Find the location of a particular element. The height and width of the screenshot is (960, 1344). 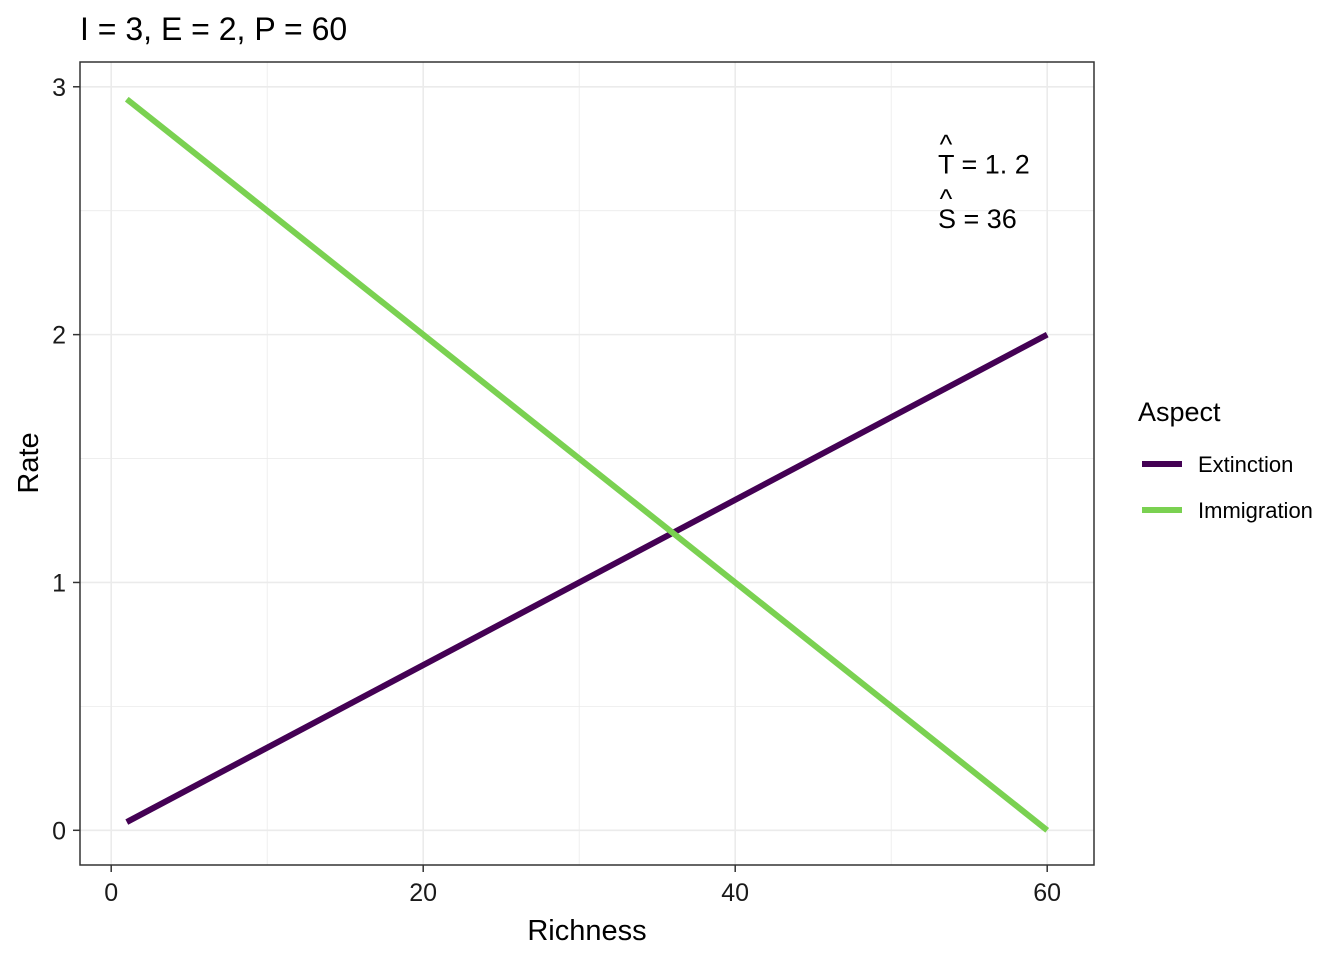

legend-label-immigration: Immigration is located at coordinates (1255, 510).